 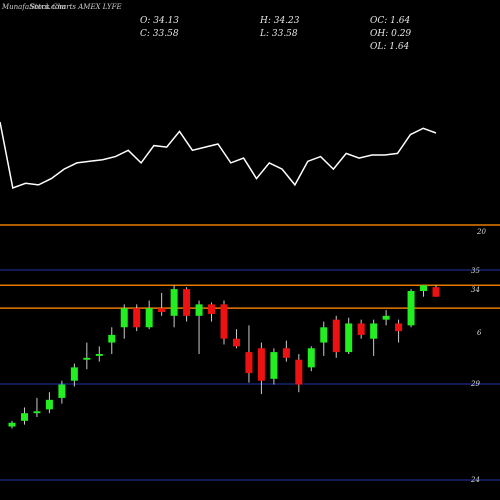 I want to click on axis-label-1: 35, so click(x=475, y=271).